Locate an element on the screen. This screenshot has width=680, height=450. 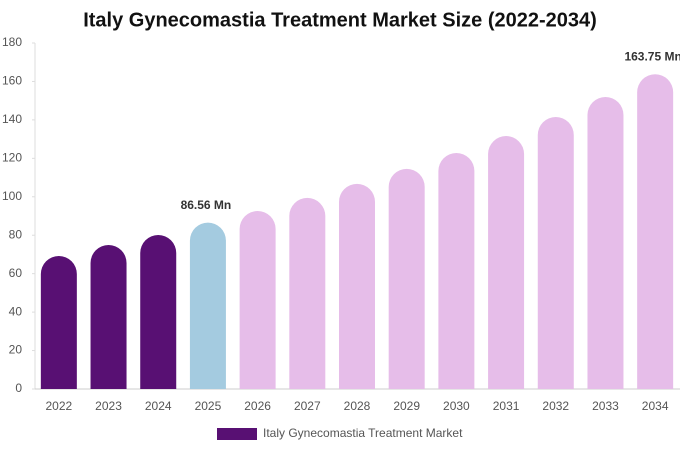
x-tick-label: 2029 is located at coordinates (406, 406).